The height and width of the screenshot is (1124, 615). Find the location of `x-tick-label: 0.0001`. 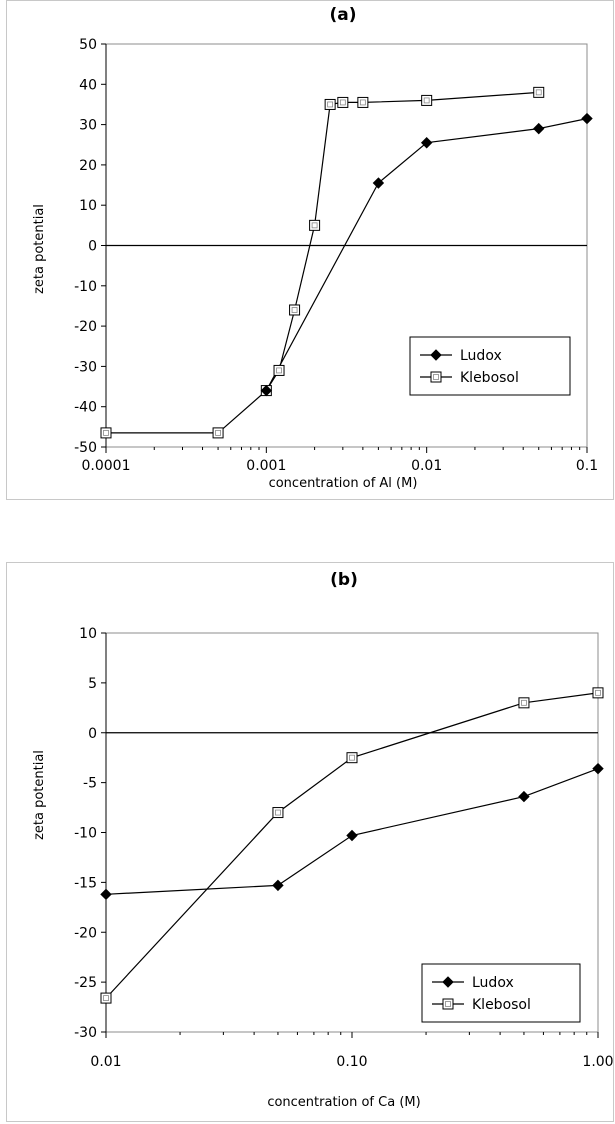

x-tick-label: 0.0001 is located at coordinates (106, 466).